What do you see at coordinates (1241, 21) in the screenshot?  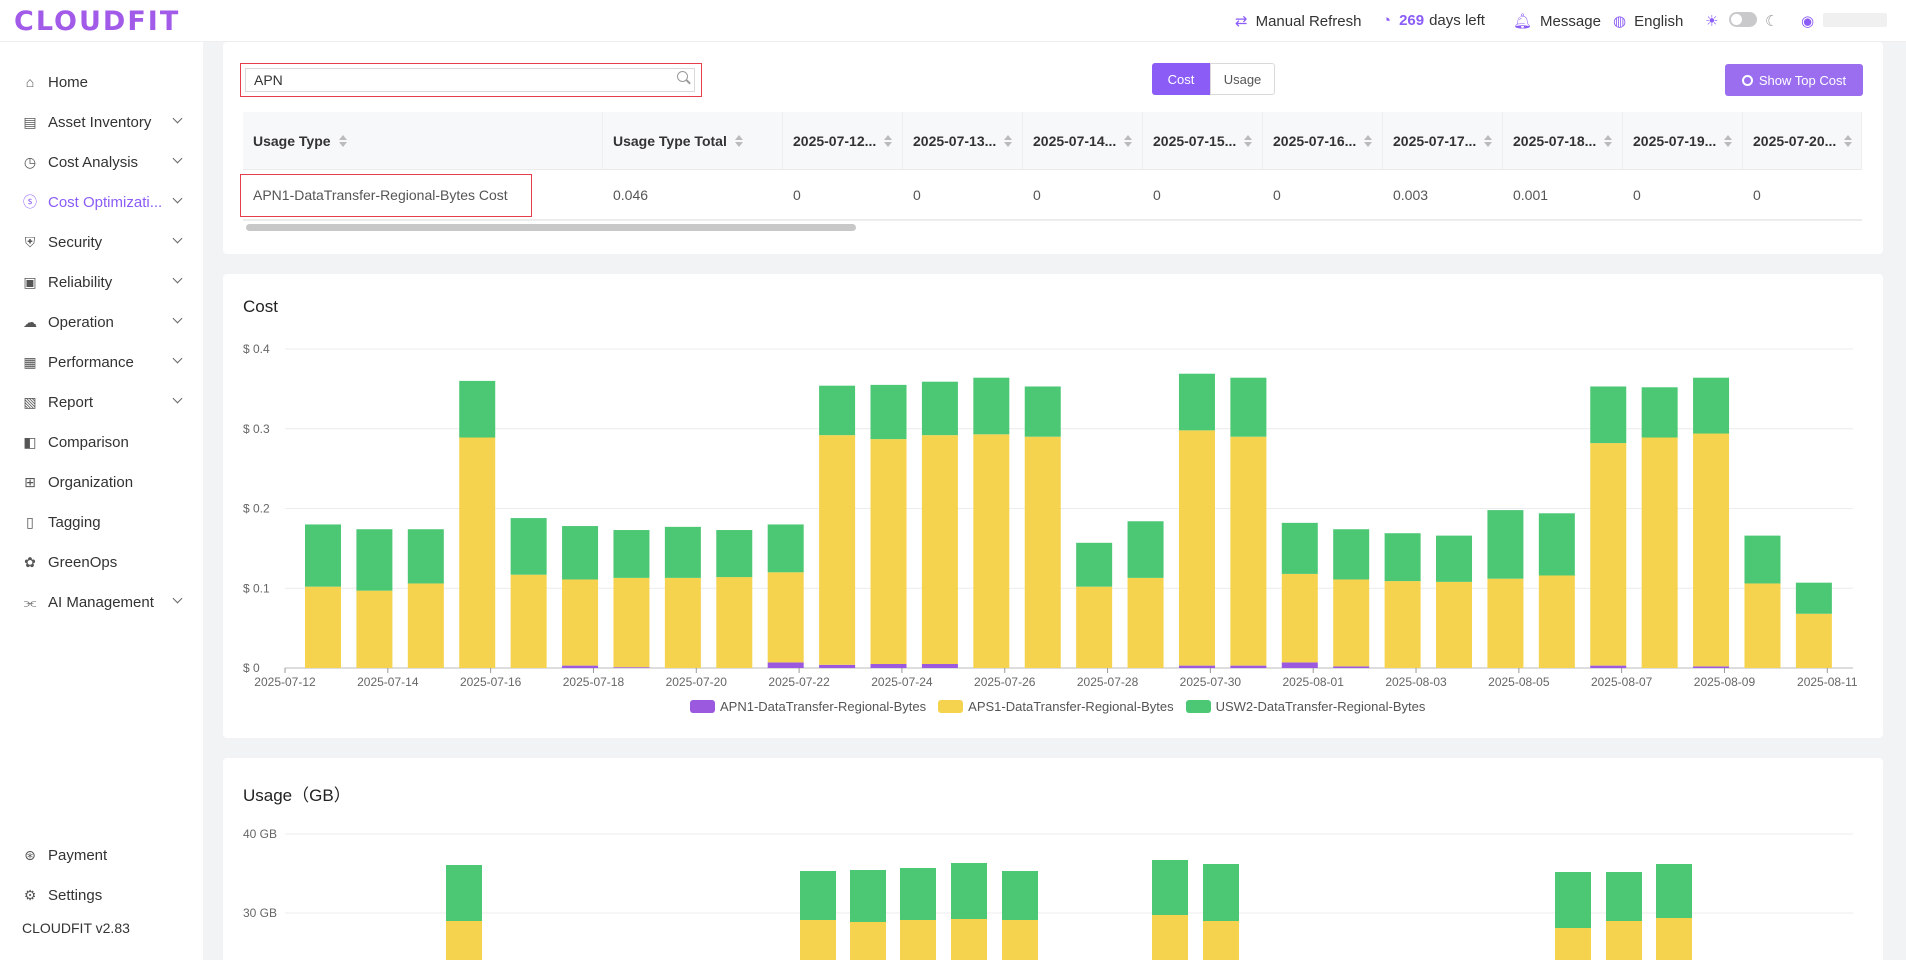 I see `refresh-icon: ⇄` at bounding box center [1241, 21].